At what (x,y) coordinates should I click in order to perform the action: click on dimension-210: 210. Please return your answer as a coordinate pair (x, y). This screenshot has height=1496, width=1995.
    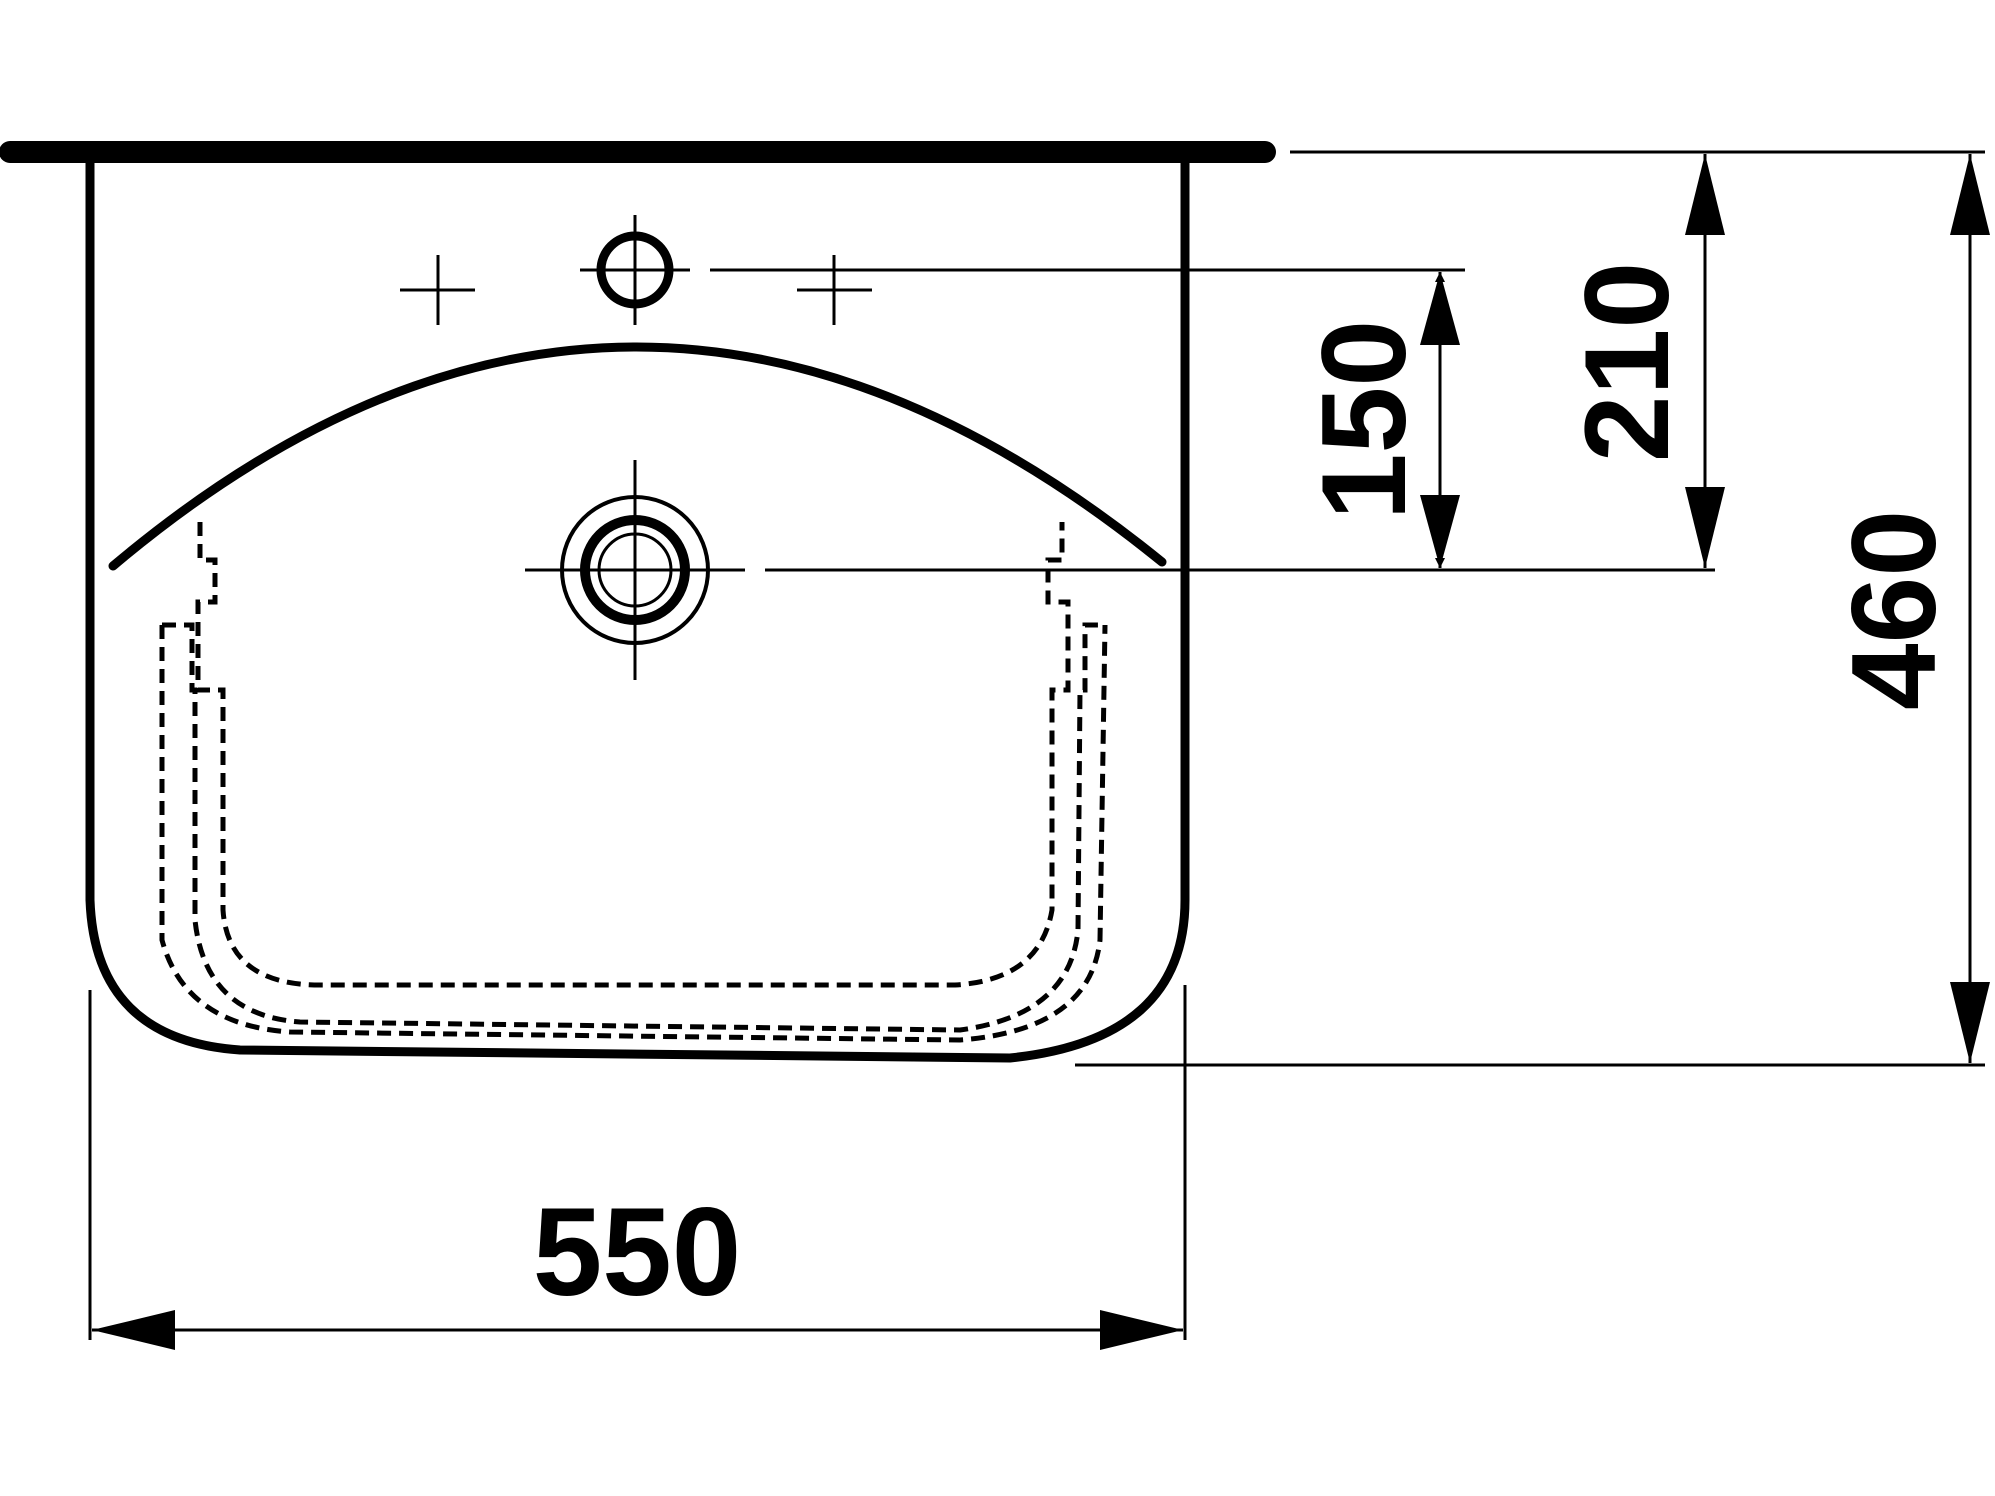
    Looking at the image, I should click on (1642, 361).